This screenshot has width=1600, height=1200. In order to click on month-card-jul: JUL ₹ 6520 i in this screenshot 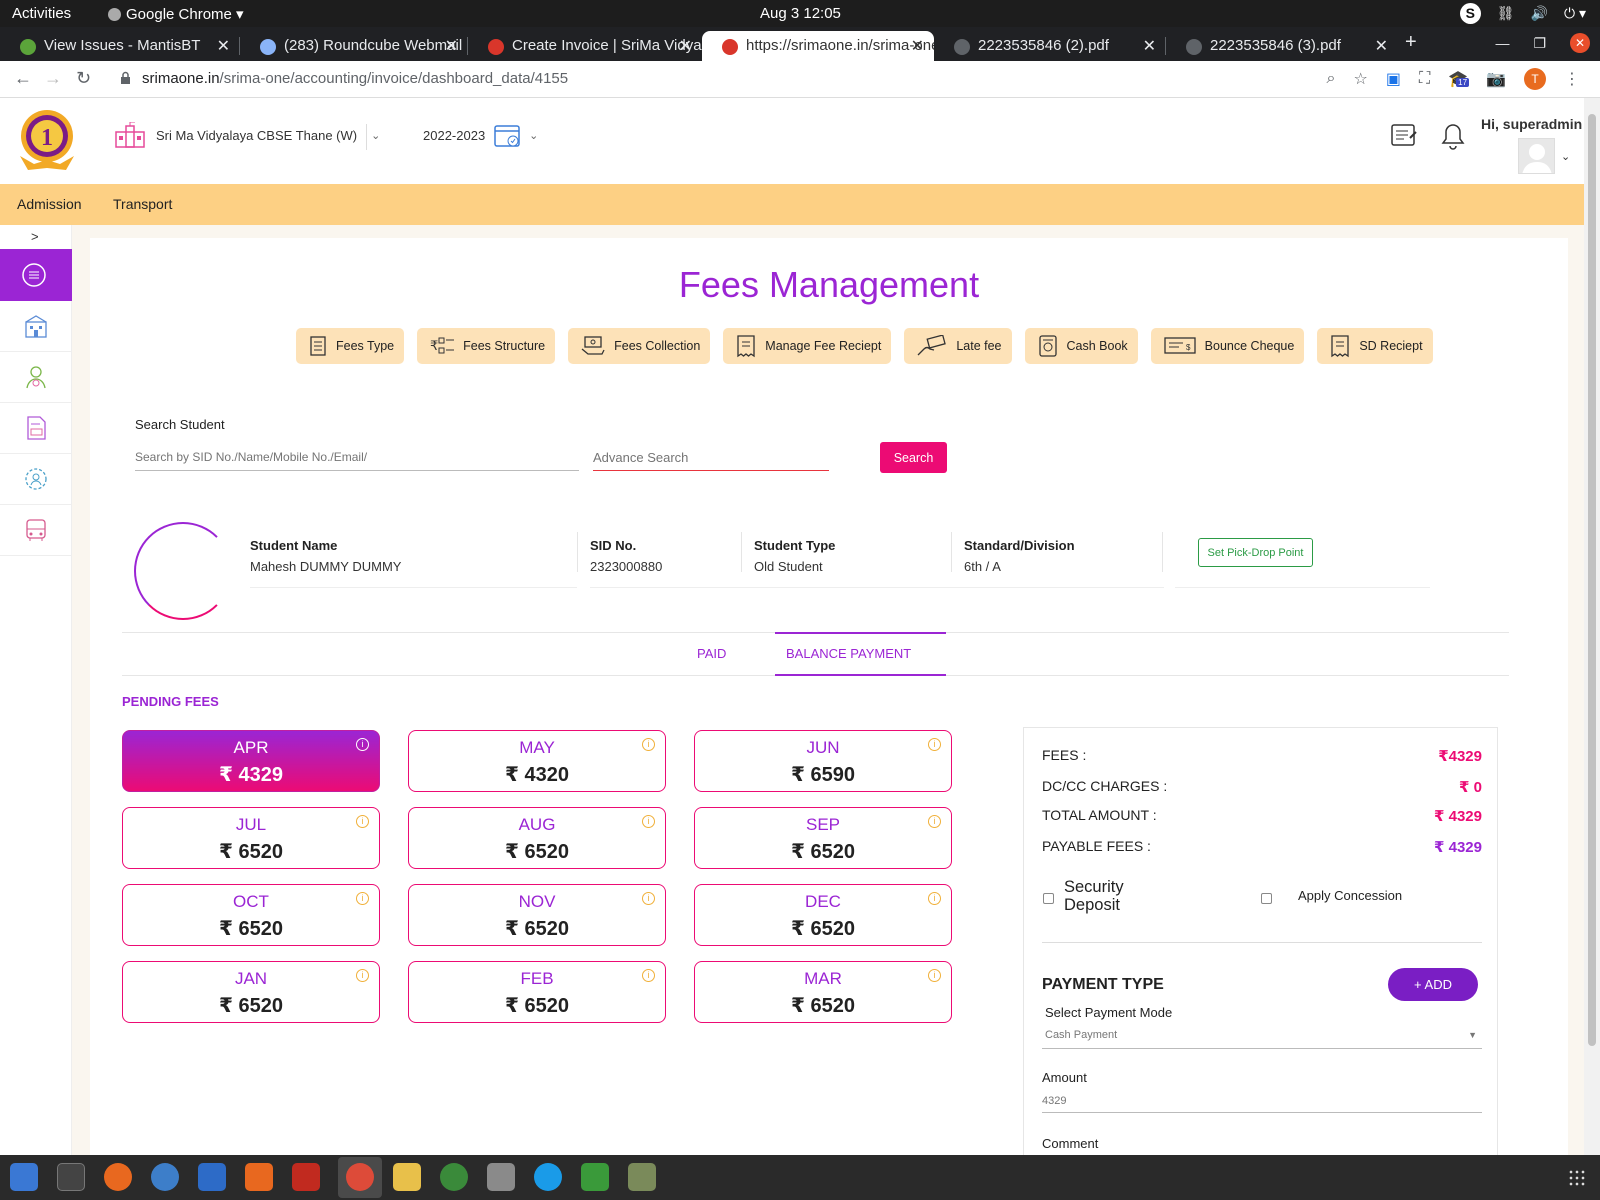, I will do `click(251, 838)`.